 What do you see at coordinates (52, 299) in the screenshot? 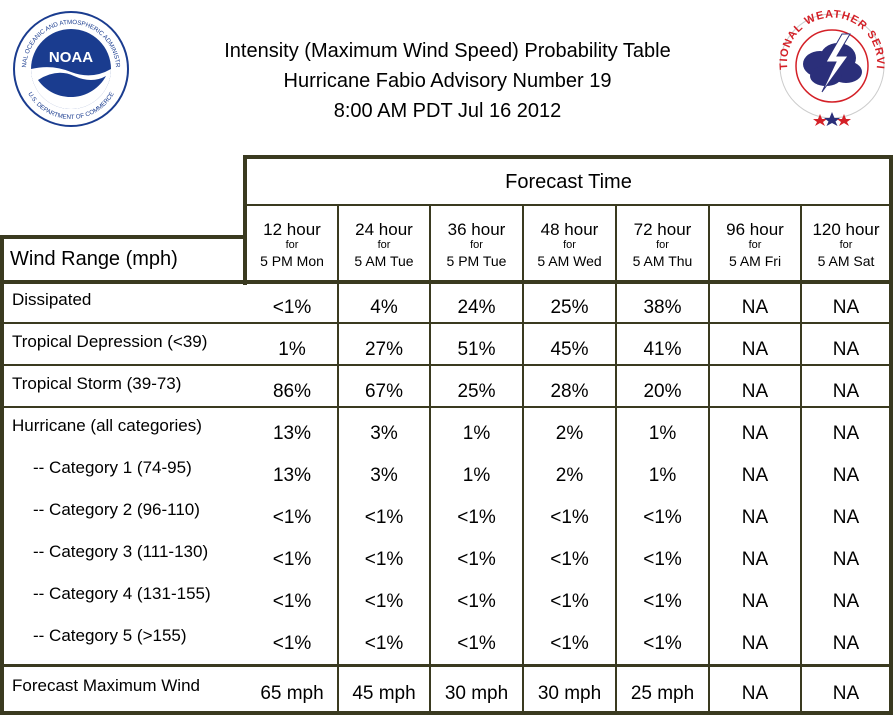
I see `row-label: Dissipated` at bounding box center [52, 299].